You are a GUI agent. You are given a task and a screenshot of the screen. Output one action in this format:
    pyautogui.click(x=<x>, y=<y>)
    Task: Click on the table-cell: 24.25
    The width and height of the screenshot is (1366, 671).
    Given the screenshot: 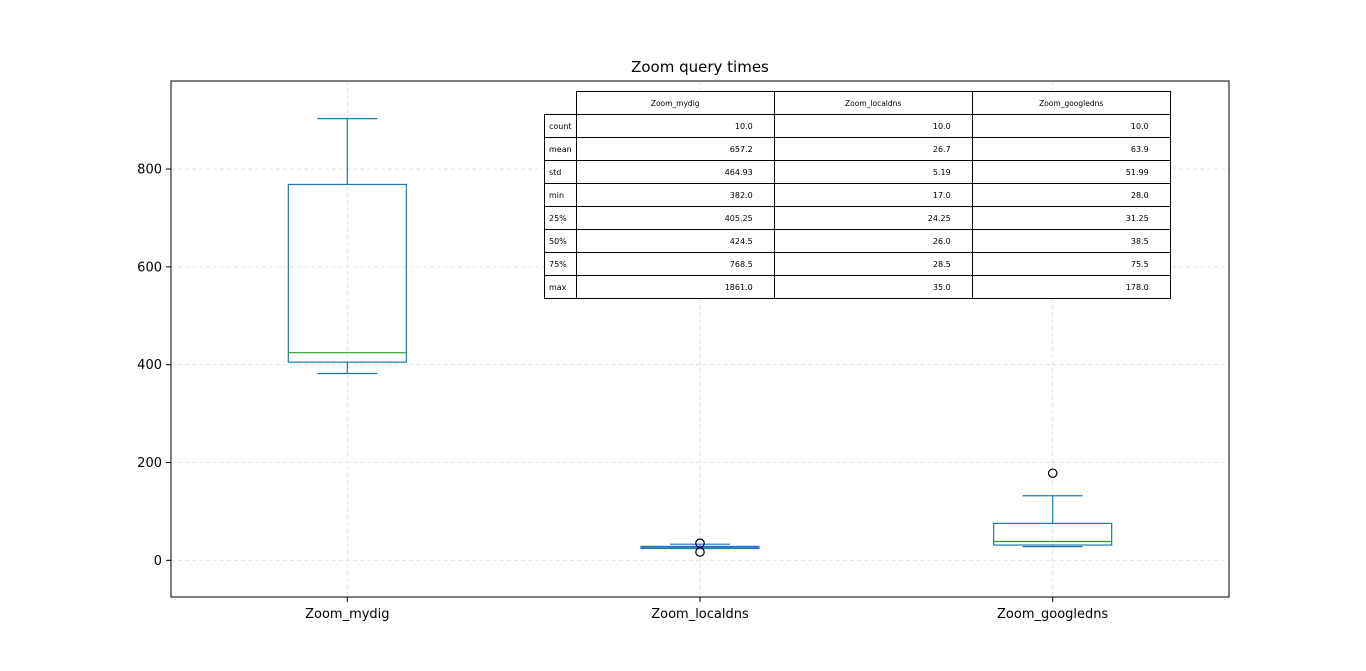 What is the action you would take?
    pyautogui.click(x=873, y=218)
    